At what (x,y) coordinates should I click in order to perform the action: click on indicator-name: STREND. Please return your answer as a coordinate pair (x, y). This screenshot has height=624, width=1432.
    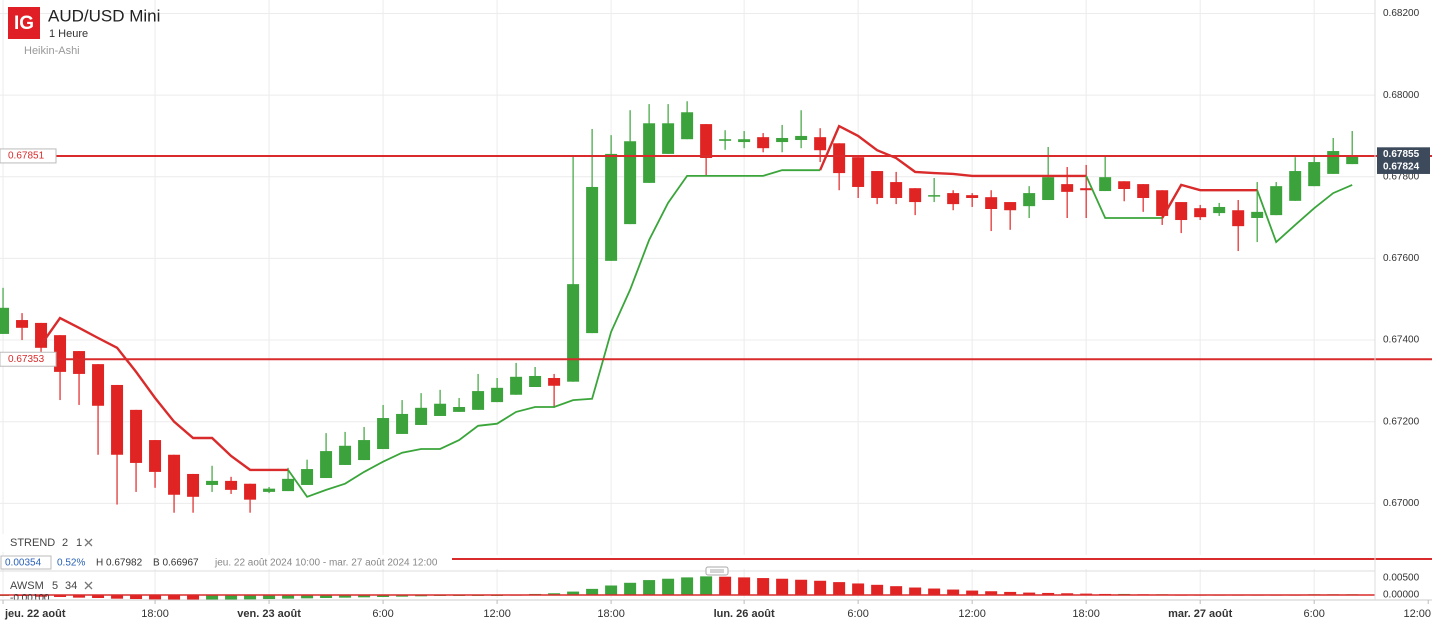
    Looking at the image, I should click on (32, 543).